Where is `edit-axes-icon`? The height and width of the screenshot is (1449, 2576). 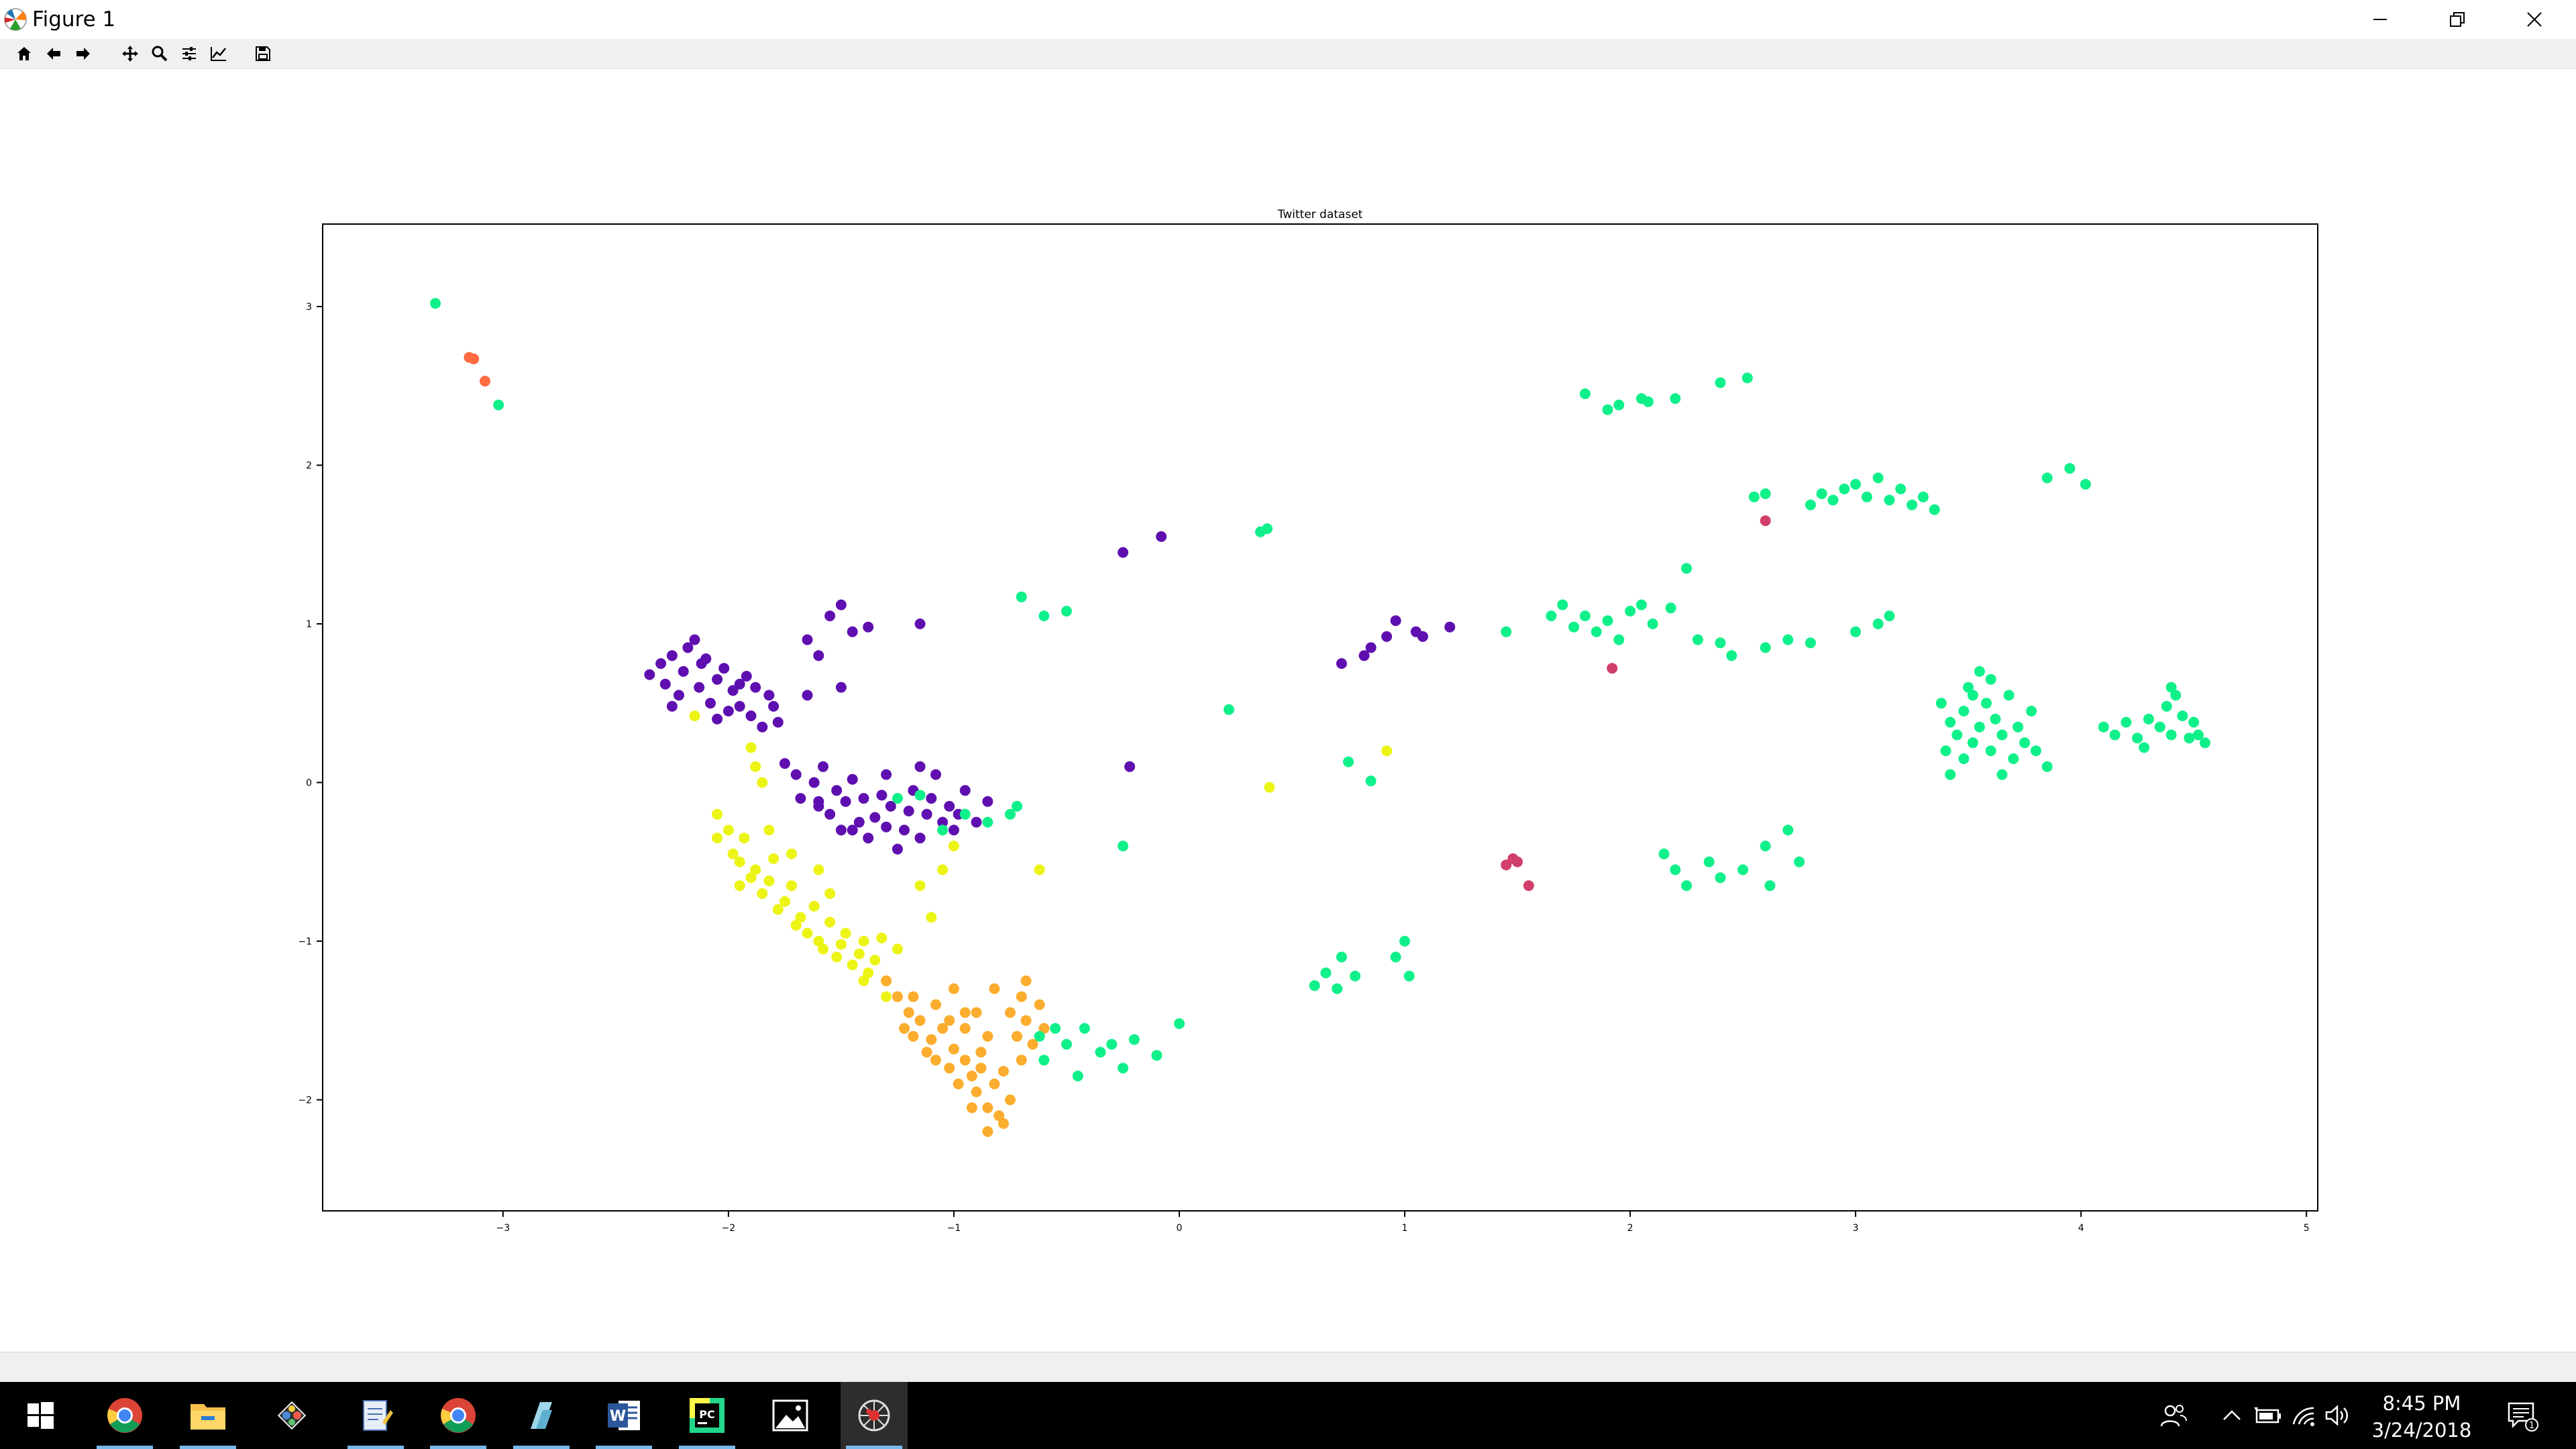 edit-axes-icon is located at coordinates (218, 54).